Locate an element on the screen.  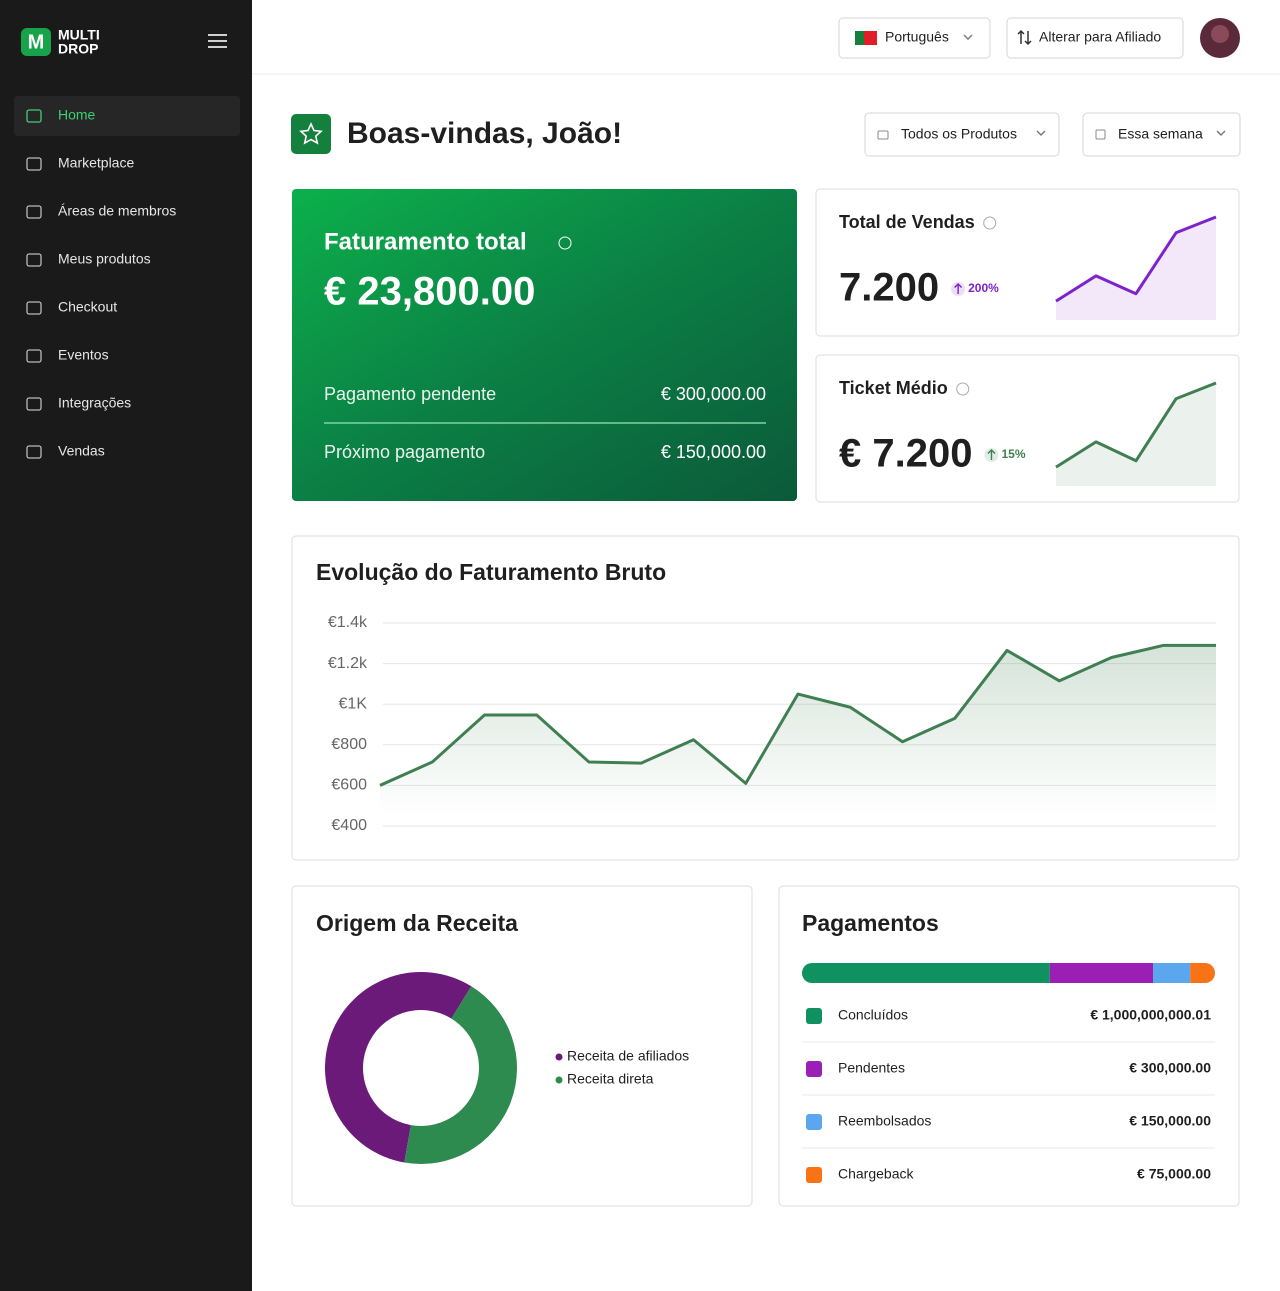
header-icon is located at coordinates (311, 134).